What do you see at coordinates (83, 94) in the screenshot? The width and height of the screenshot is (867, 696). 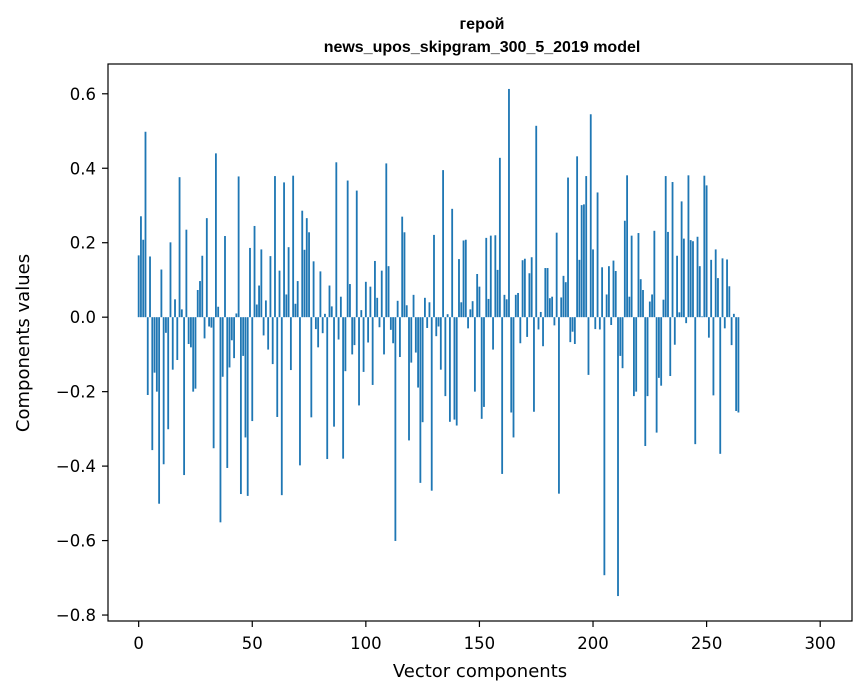 I see `y-tick-label: 0.6` at bounding box center [83, 94].